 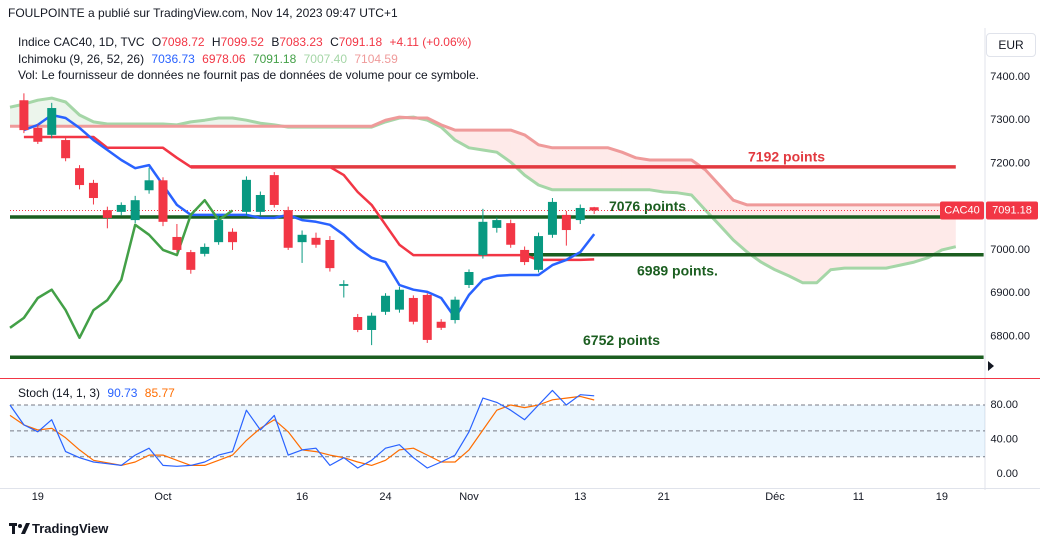 I want to click on indicator-value: 6978.06, so click(x=224, y=59).